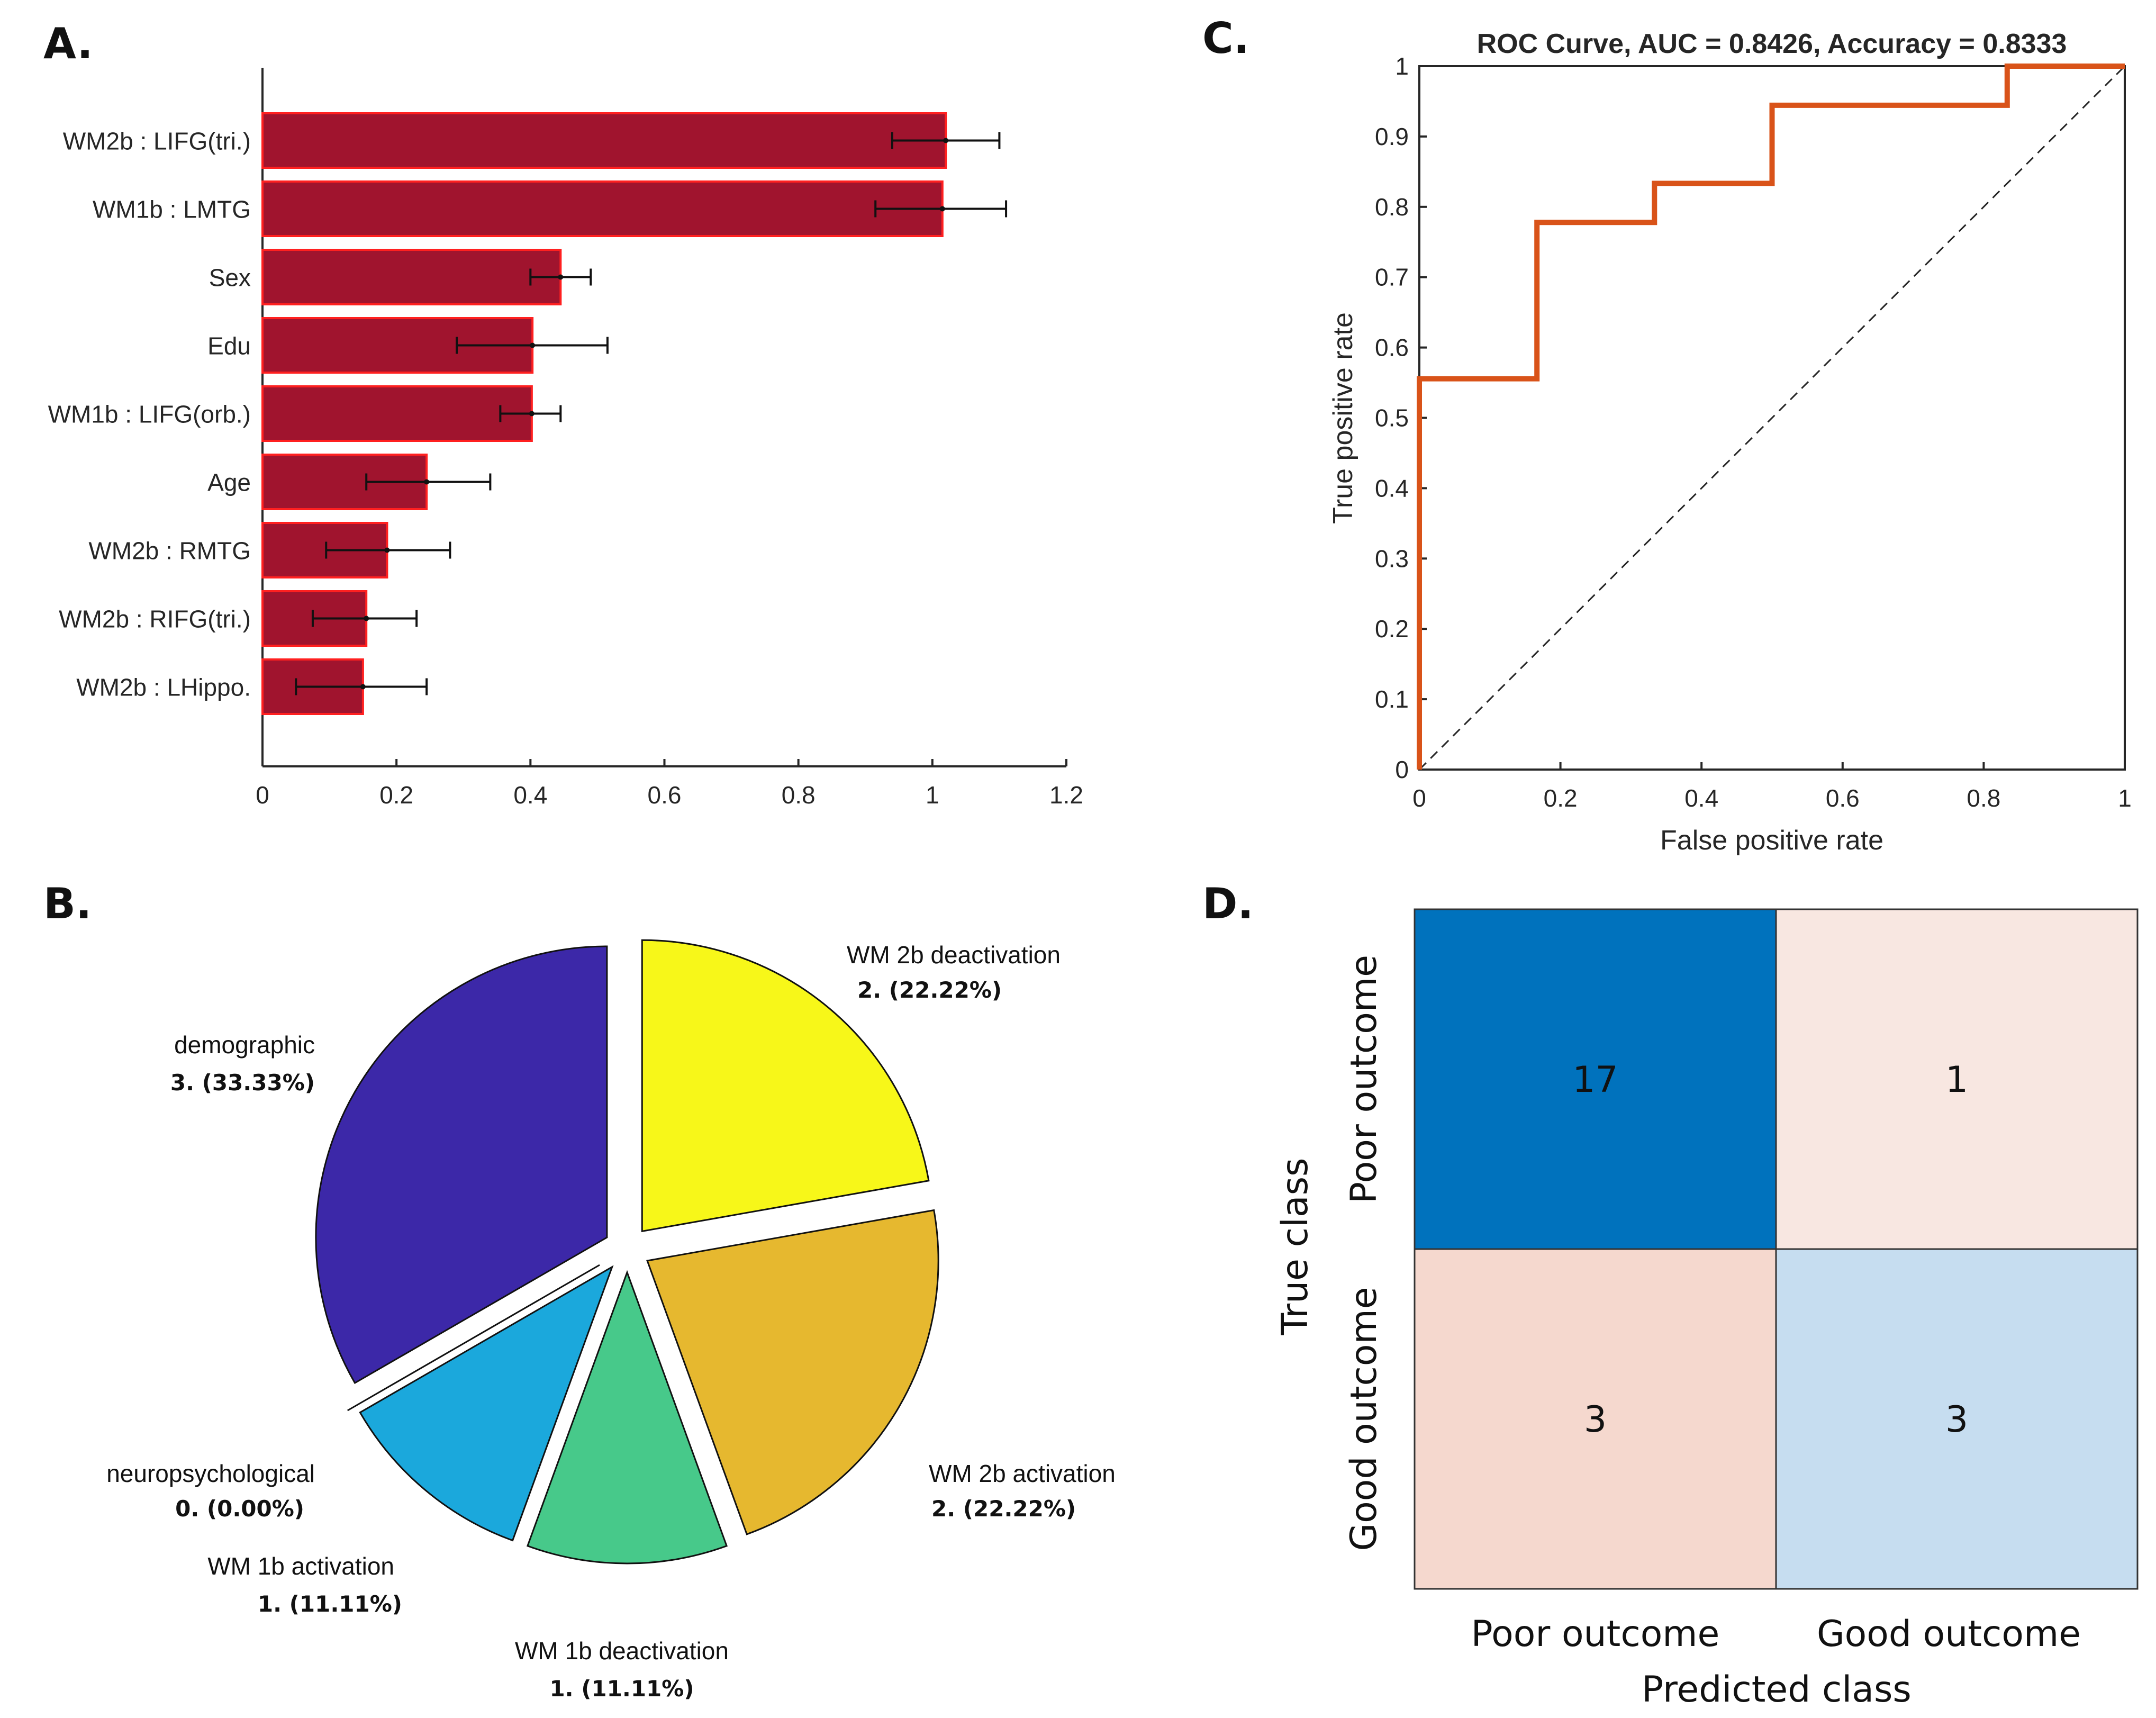  I want to click on cm-row-label: Poor outcome, so click(1364, 1079).